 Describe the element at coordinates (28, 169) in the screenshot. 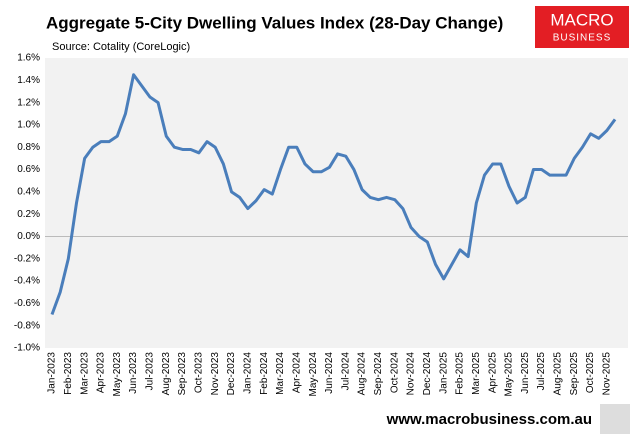

I see `y-tick-label: 0.6%` at that location.